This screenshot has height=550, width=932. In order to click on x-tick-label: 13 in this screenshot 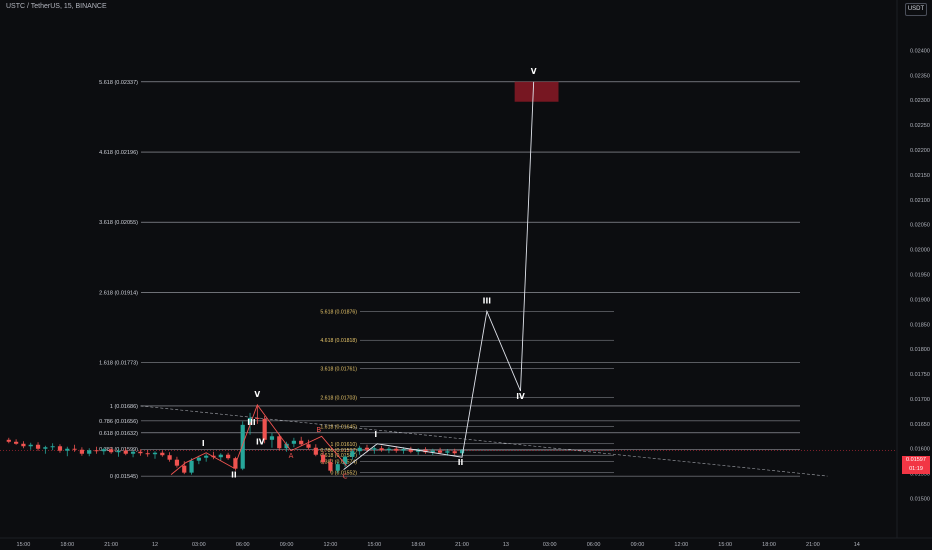, I will do `click(506, 545)`.